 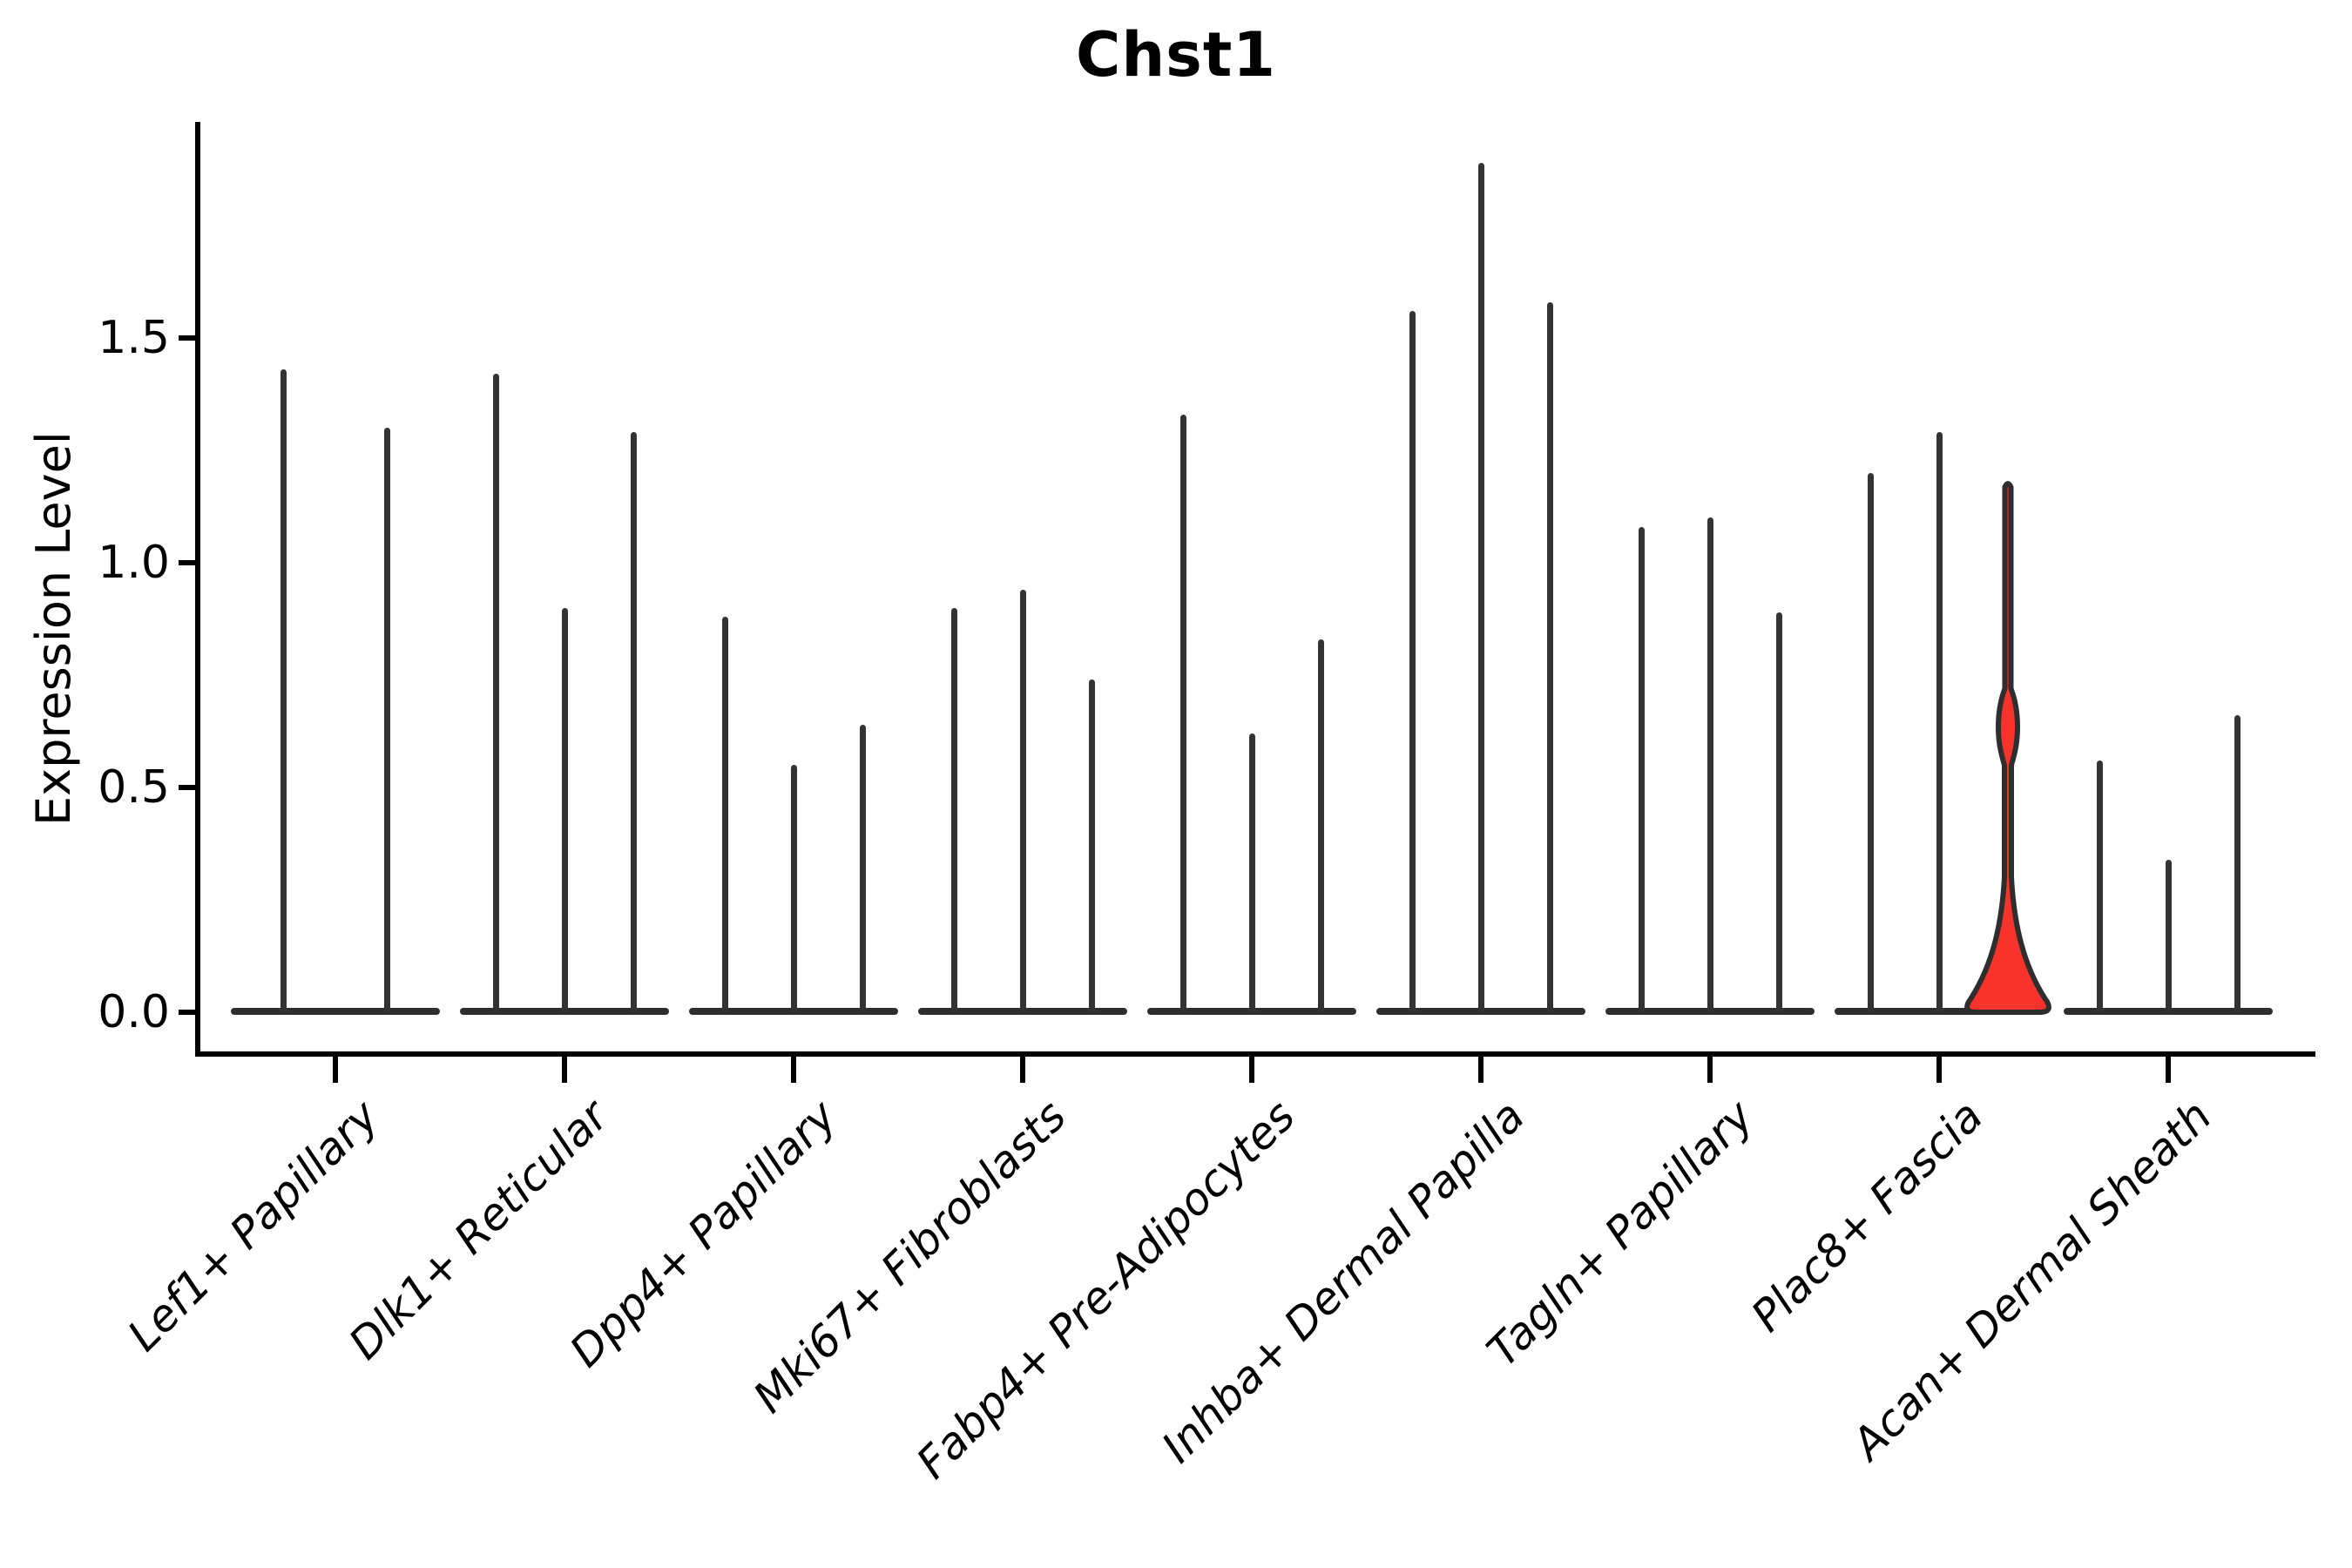 I want to click on x-tick-label: Fabp4+ Pre-Adipocytes, so click(x=1106, y=1290).